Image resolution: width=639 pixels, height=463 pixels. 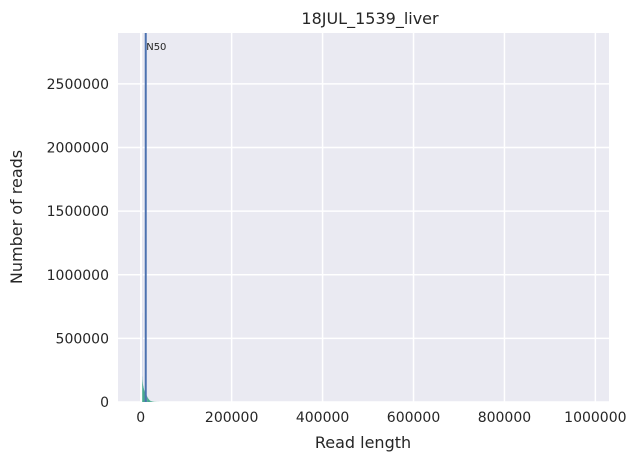 I want to click on x-tick-labels: 0 200000 400000 600000 800000 1000000, so click(x=381, y=418).